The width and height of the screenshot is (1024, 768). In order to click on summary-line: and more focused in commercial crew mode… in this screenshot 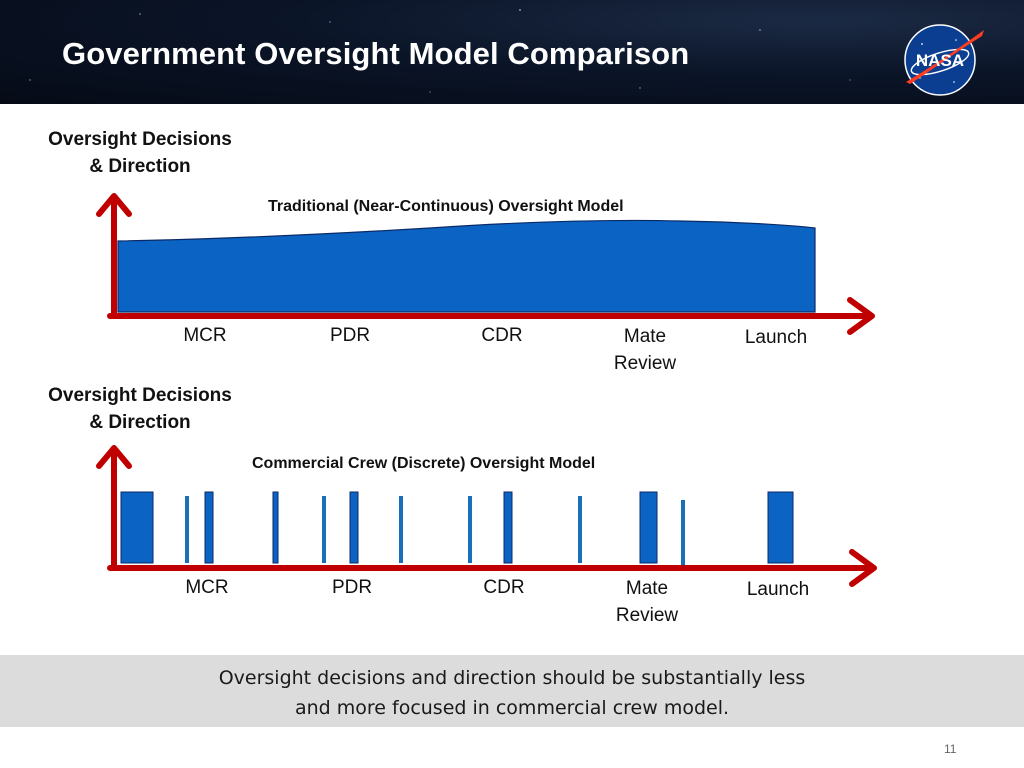, I will do `click(512, 708)`.